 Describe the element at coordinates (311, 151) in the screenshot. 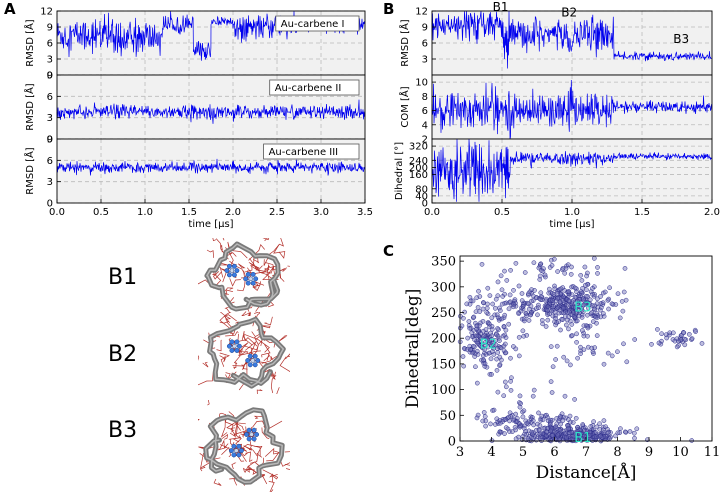

I see `legend-box` at that location.